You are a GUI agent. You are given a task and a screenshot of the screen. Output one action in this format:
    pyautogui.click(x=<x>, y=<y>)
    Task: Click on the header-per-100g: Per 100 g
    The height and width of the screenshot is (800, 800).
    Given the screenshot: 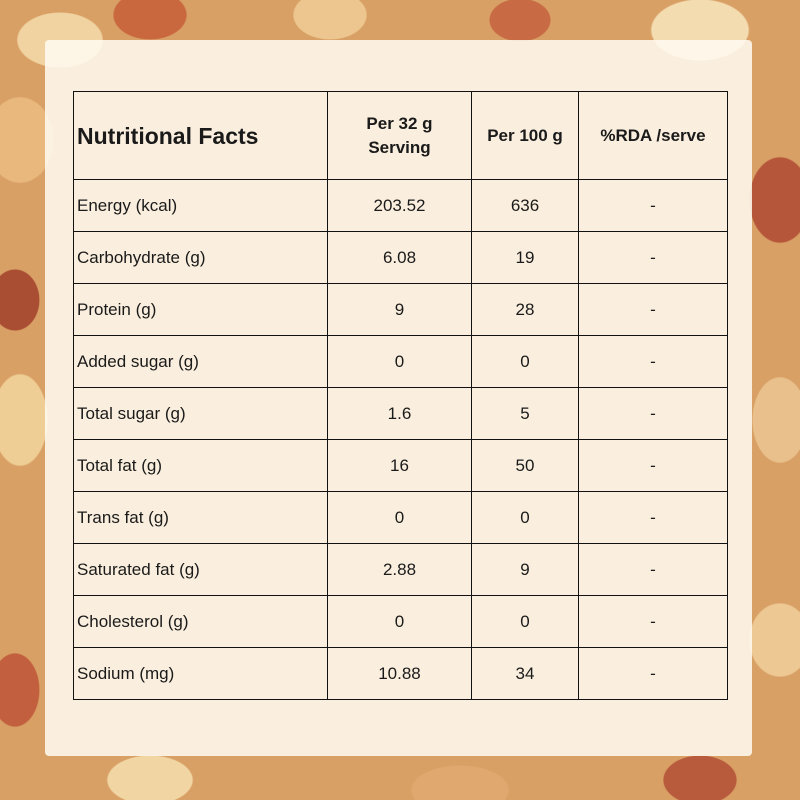 What is the action you would take?
    pyautogui.click(x=525, y=135)
    